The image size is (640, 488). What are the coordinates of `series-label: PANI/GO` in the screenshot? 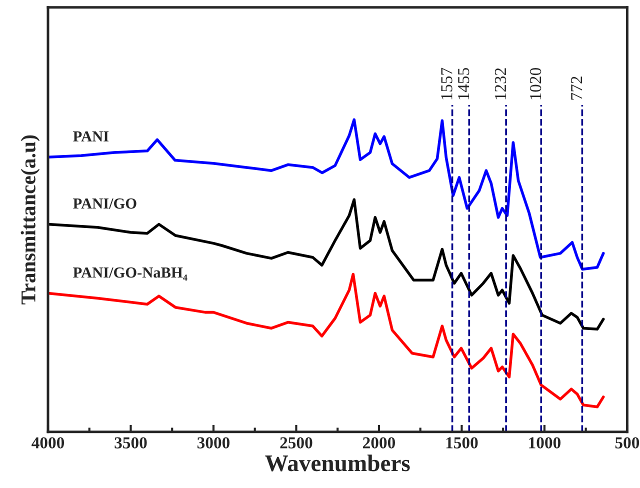 It's located at (104, 203).